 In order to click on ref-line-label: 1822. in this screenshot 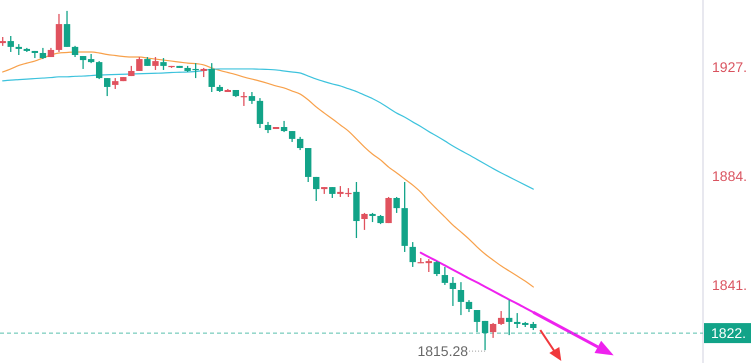, I will do `click(728, 332)`.